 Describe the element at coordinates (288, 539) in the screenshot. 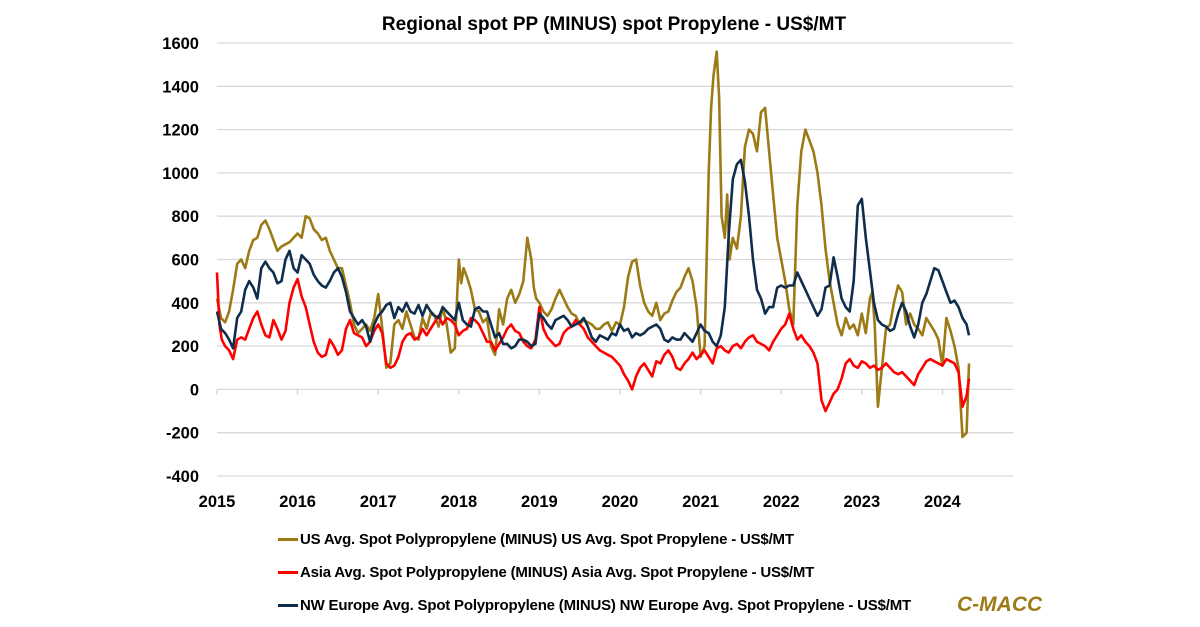

I see `legend-swatch-us` at that location.